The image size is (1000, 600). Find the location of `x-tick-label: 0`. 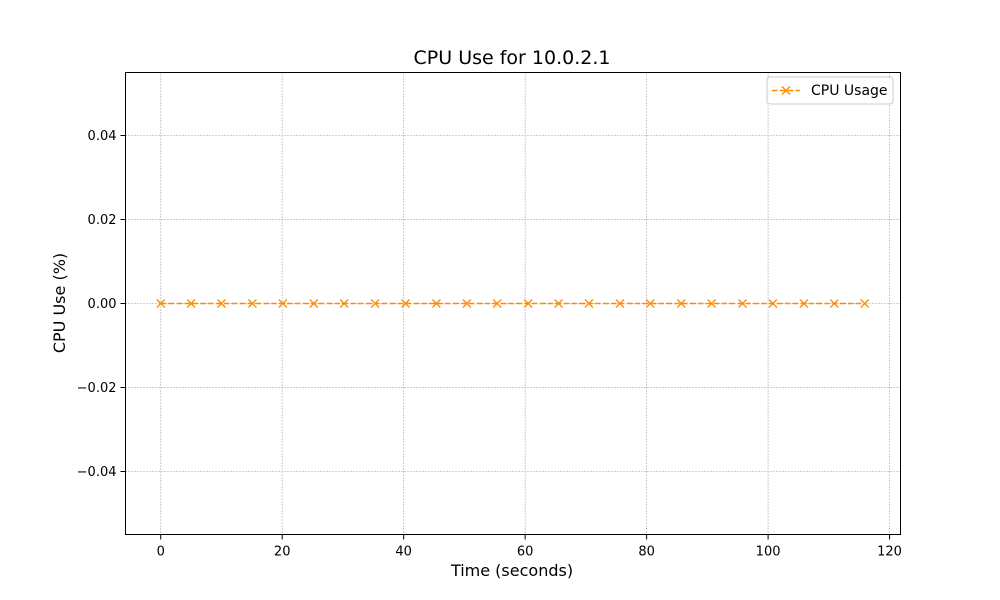

x-tick-label: 0 is located at coordinates (161, 552).